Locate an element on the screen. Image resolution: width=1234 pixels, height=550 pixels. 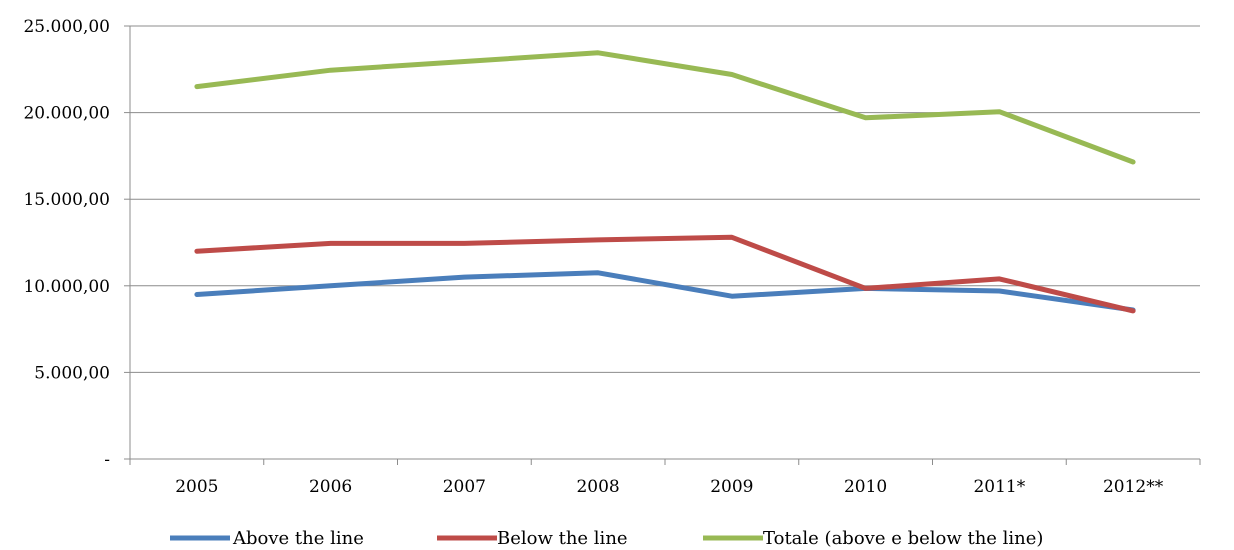
y-tick-label: 15.000,00 is located at coordinates (66, 200).